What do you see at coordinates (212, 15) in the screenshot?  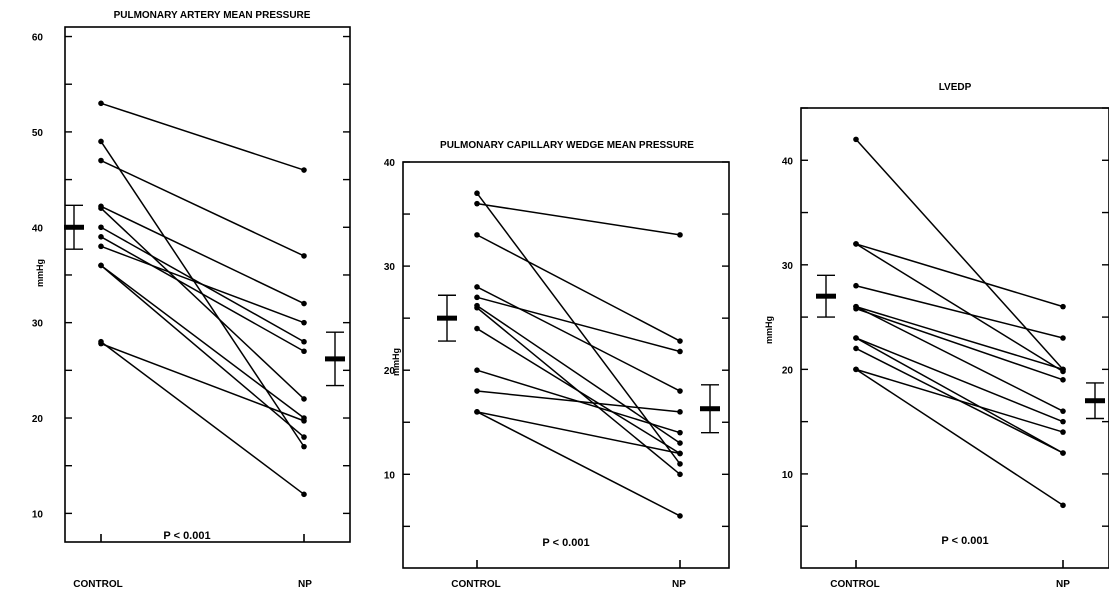 I see `chart-title: PULMONARY ARTERY MEAN PRESSURE` at bounding box center [212, 15].